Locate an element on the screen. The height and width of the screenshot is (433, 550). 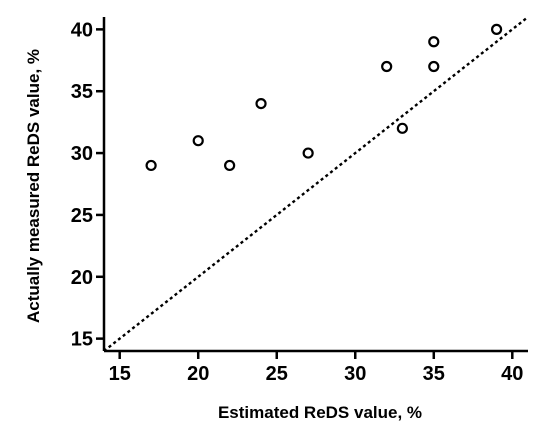
y-tick-label: 40 is located at coordinates (82, 30).